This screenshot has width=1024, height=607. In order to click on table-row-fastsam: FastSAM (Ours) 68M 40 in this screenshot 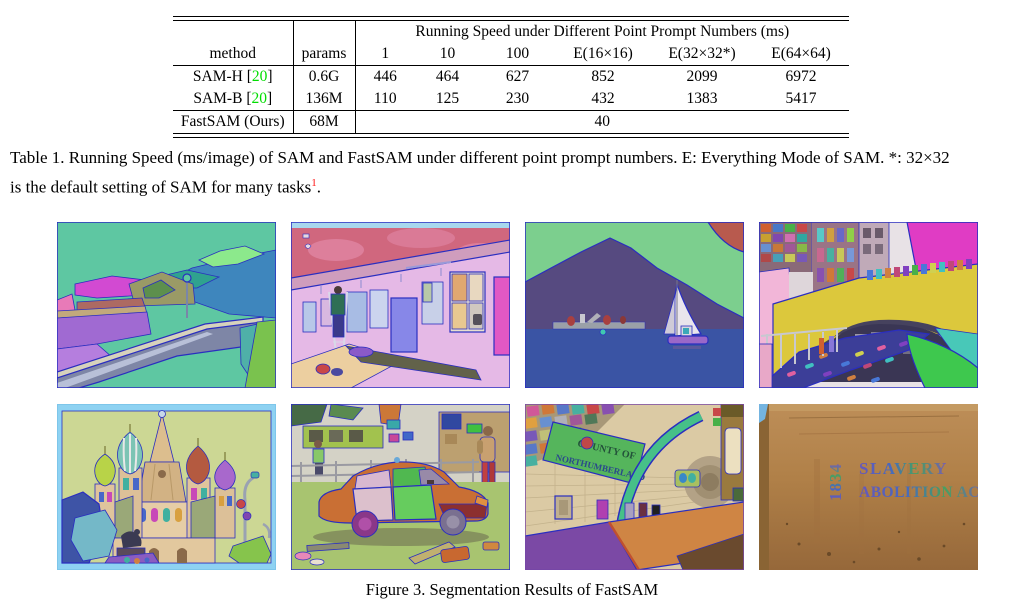, I will do `click(511, 122)`.